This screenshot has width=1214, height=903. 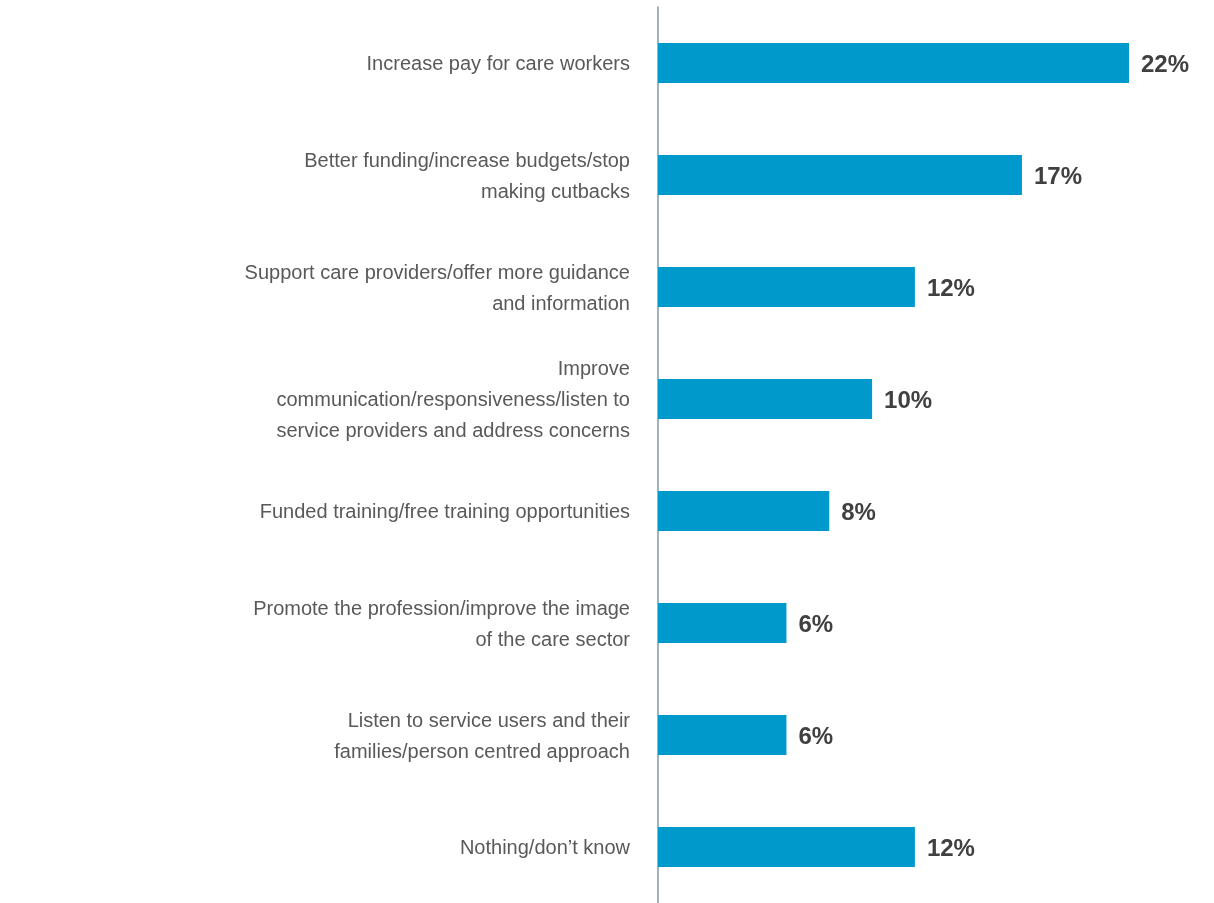 What do you see at coordinates (442, 623) in the screenshot?
I see `y-tick-label: Promote the profession/improve the image of the care sector` at bounding box center [442, 623].